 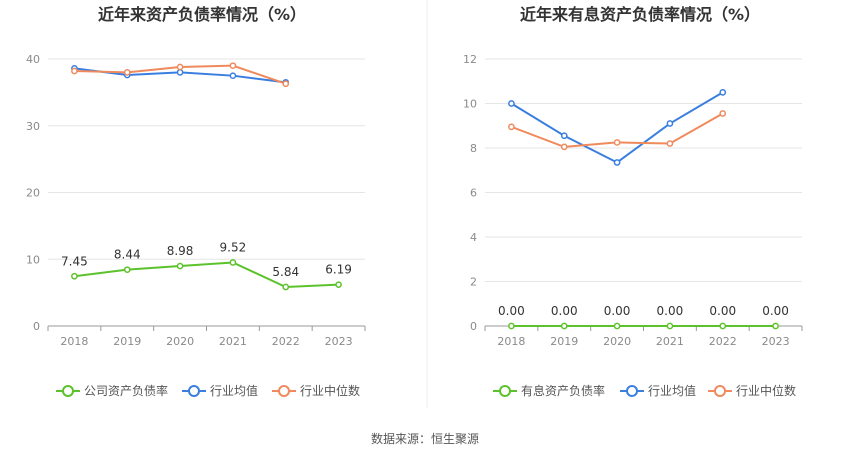 I want to click on left-x-tick-label: 2022, so click(x=286, y=341).